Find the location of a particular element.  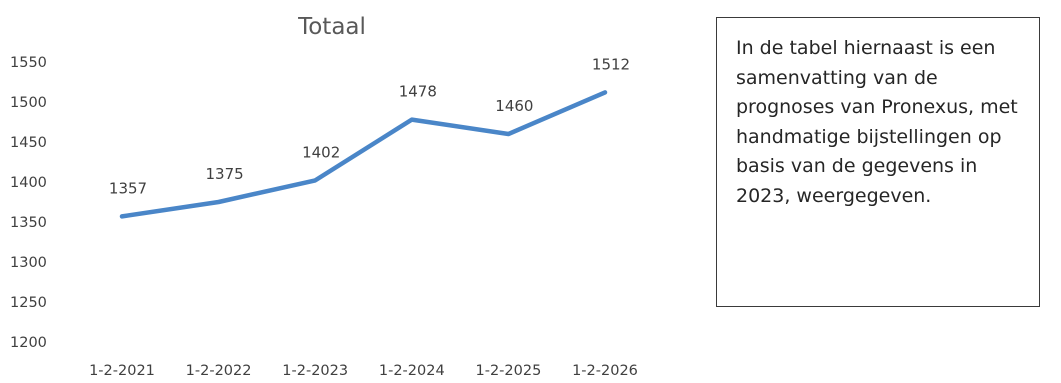

x-tick-label: 1-2-2023 is located at coordinates (315, 371).